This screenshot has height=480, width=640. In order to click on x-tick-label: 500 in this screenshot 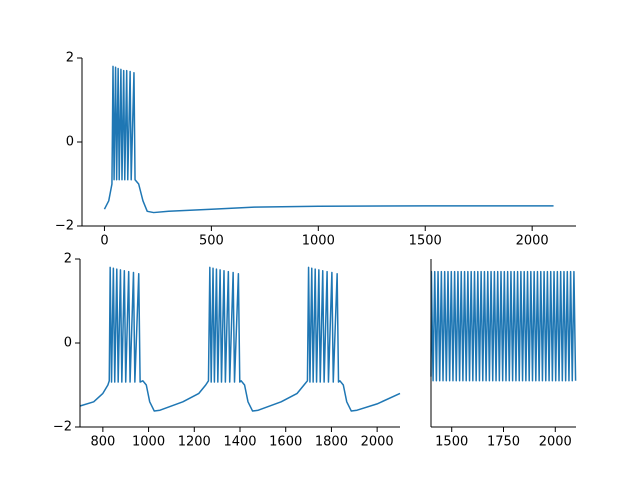, I will do `click(211, 241)`.